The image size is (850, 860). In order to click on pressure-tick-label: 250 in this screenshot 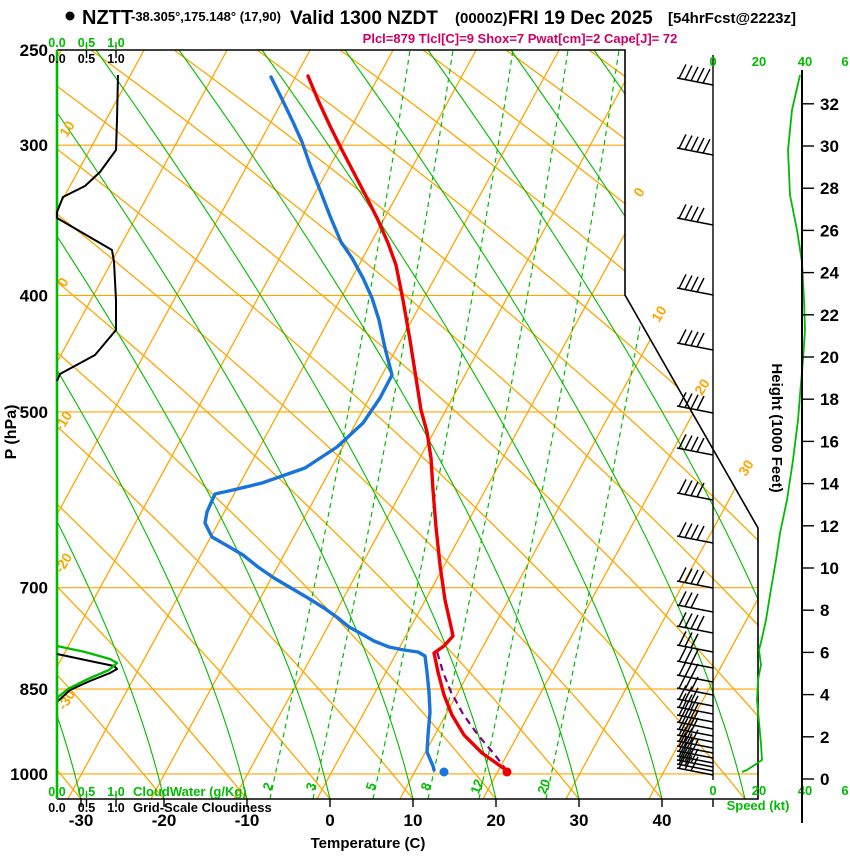, I will do `click(34, 50)`.